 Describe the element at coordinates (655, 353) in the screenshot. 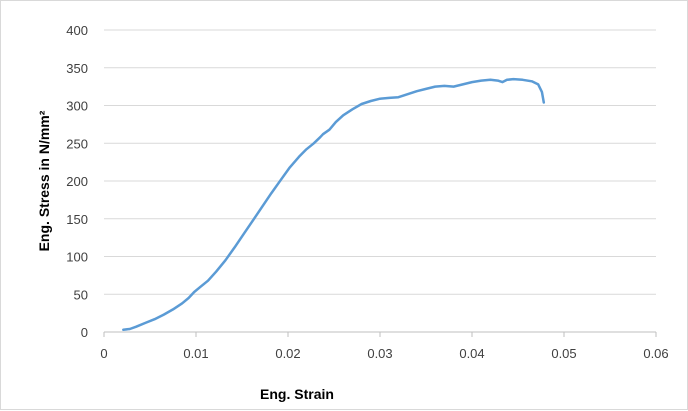

I see `x-tick-label: 0.06` at that location.